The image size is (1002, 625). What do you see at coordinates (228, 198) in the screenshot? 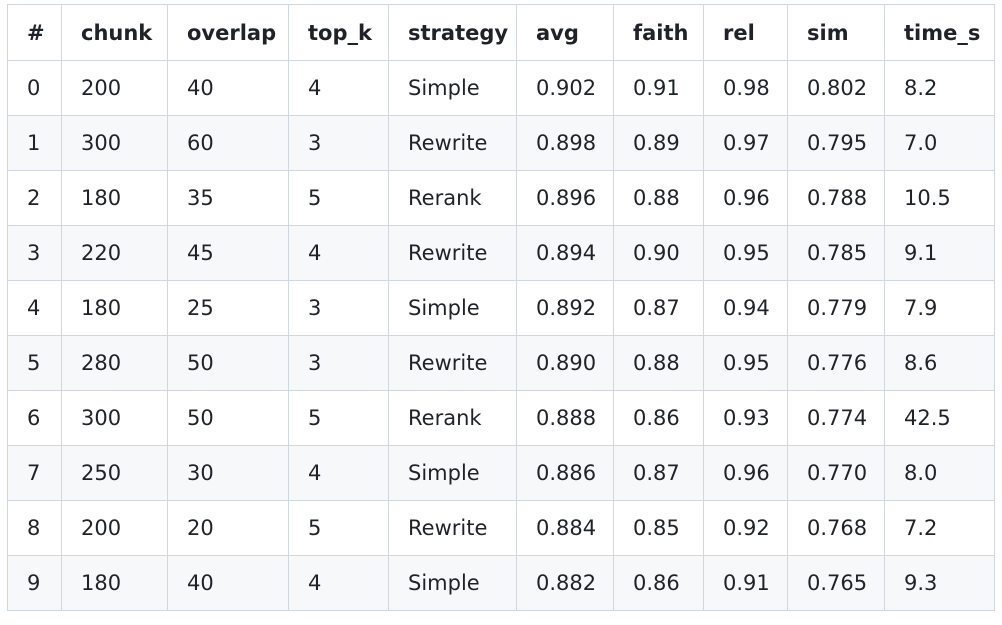
I see `cell-overlap: 35` at bounding box center [228, 198].